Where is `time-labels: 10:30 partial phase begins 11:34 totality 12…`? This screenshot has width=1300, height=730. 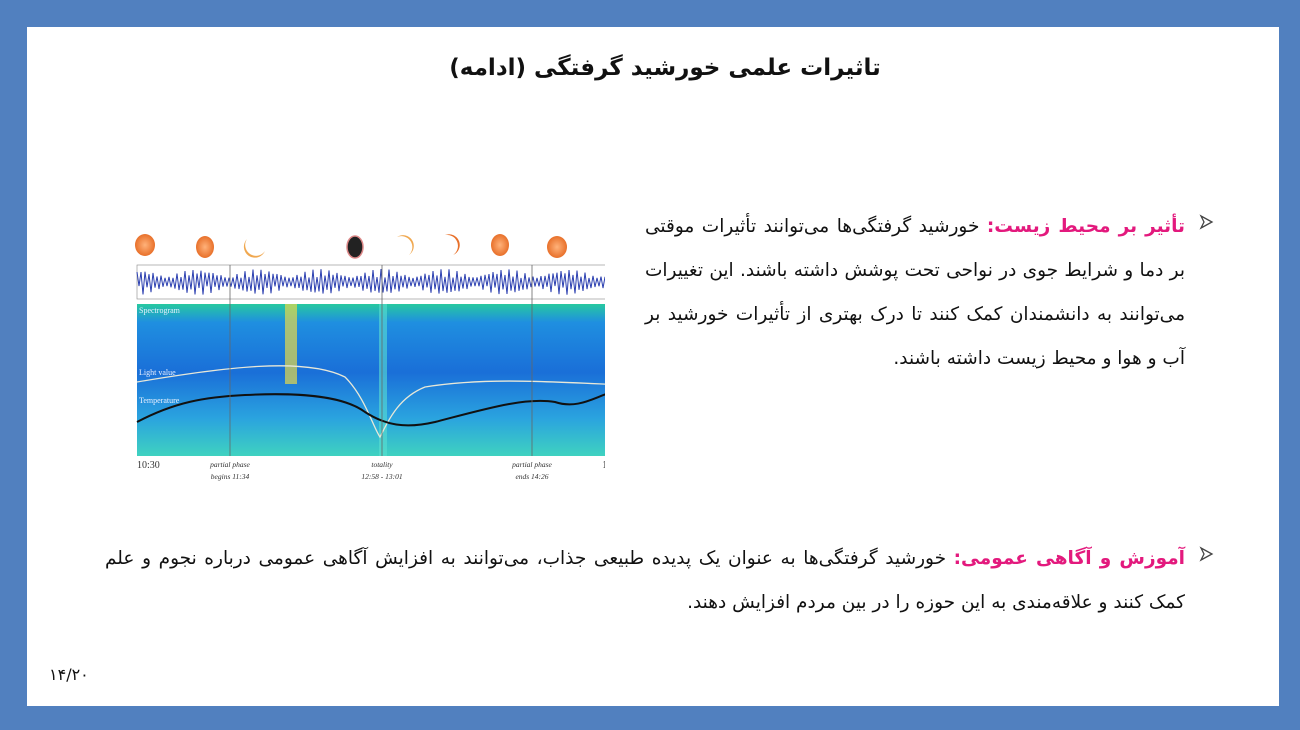
time-labels: 10:30 partial phase begins 11:34 totality 12… is located at coordinates (371, 470).